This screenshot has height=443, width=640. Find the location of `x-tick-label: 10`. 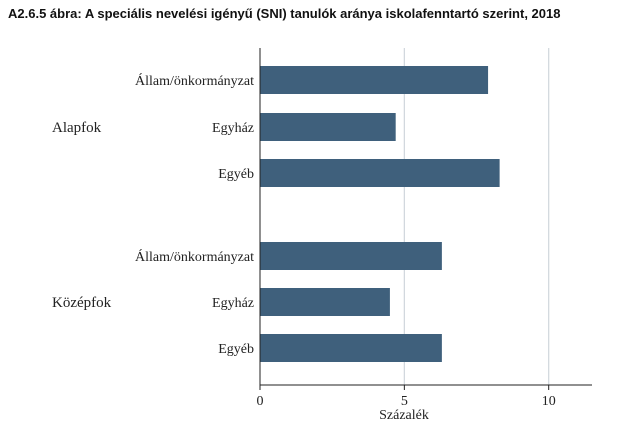

x-tick-label: 10 is located at coordinates (549, 401).